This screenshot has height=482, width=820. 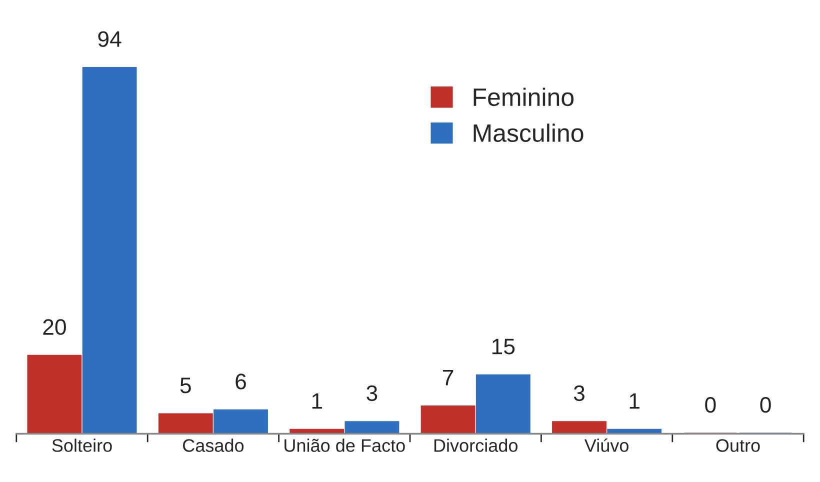 I want to click on legend-label: Feminino, so click(x=524, y=97).